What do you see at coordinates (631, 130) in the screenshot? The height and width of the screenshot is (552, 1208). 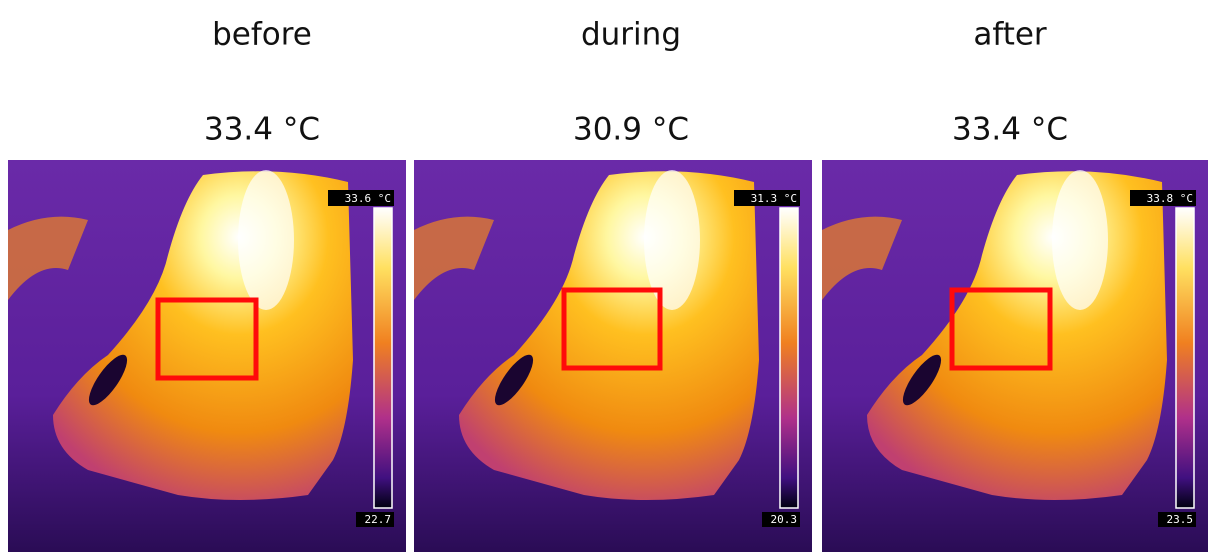 I see `panel-temperature: 30.9 °C` at bounding box center [631, 130].